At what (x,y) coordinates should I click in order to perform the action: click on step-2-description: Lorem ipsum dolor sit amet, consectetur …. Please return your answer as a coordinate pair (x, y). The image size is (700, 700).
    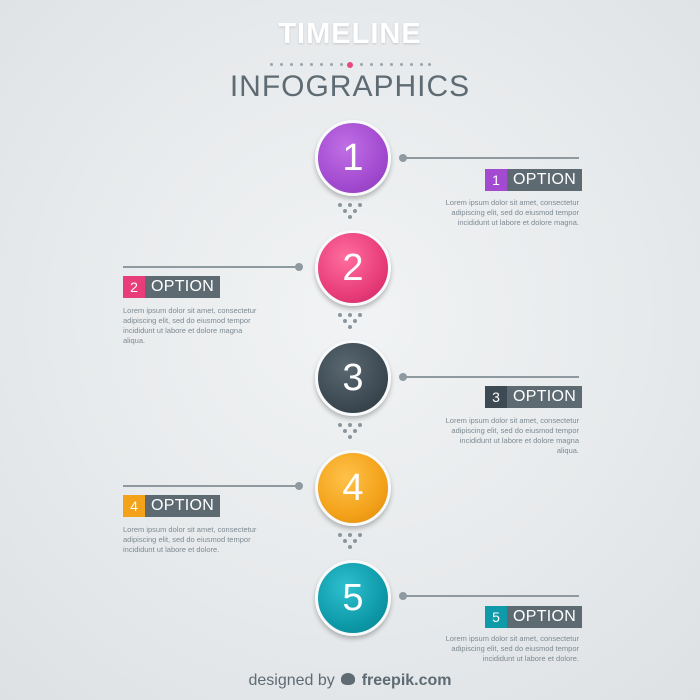
    Looking at the image, I should click on (190, 325).